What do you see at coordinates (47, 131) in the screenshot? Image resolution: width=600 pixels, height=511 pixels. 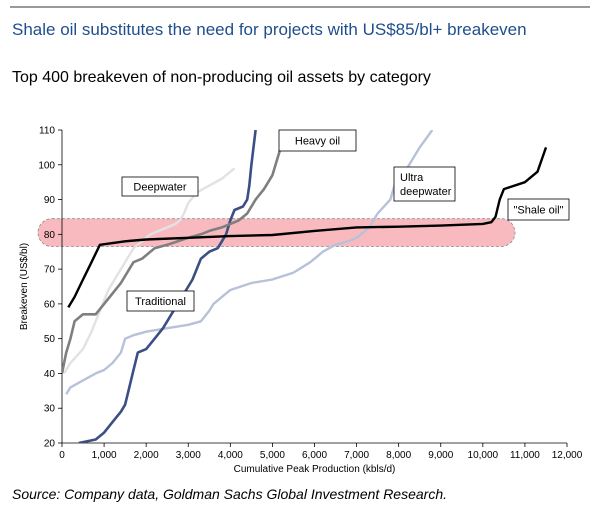 I see `y-tick-label: 110` at bounding box center [47, 131].